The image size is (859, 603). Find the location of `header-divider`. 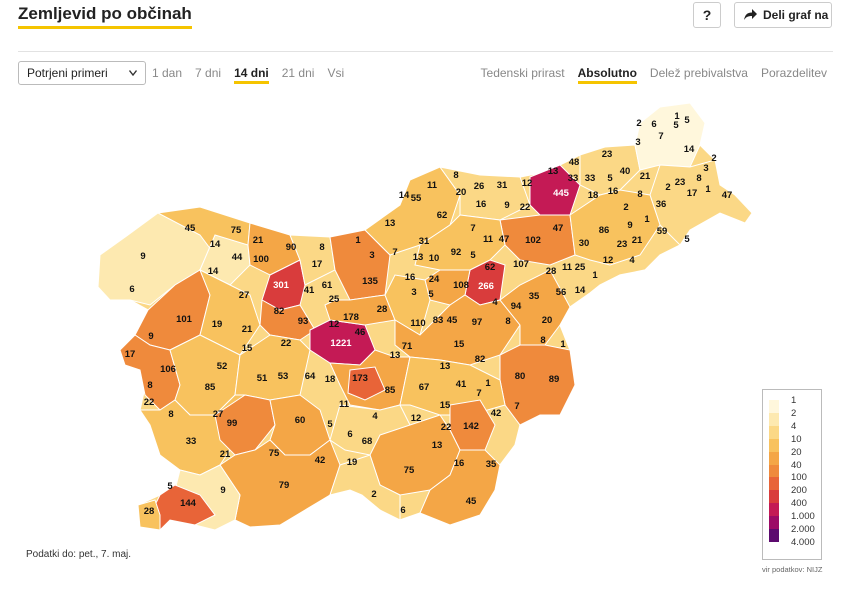

header-divider is located at coordinates (425, 51).